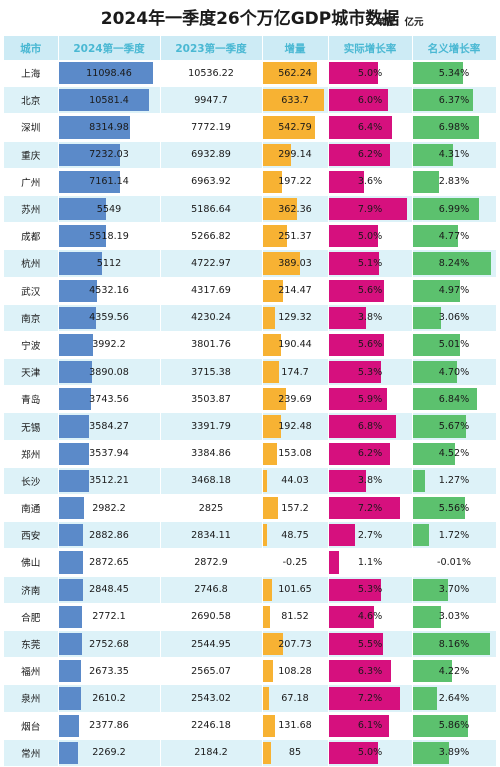  I want to click on gdp-2023-value: 4722.97, so click(211, 263).